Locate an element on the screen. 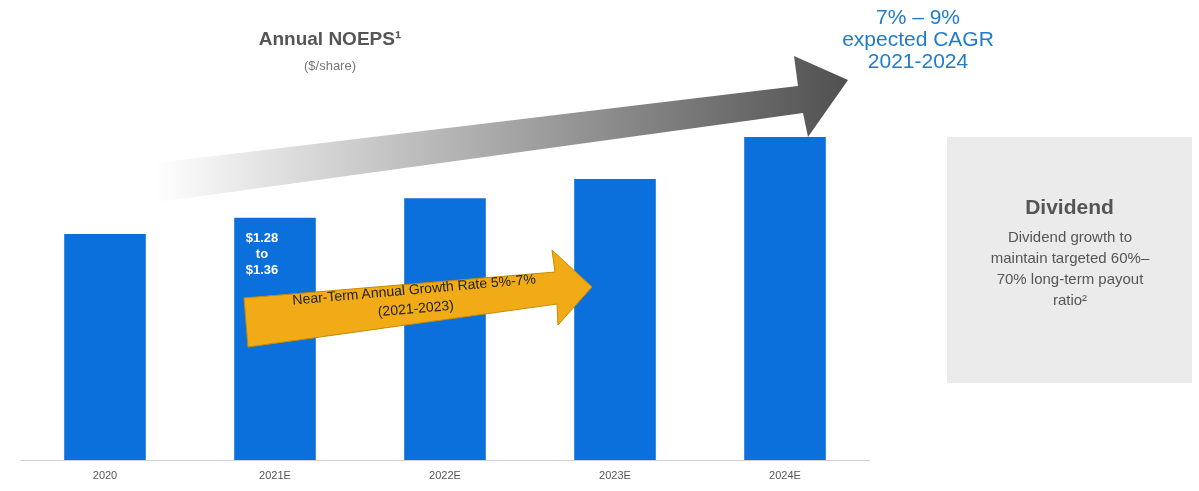 The width and height of the screenshot is (1199, 491). x-tick-label: 2020 is located at coordinates (105, 474).